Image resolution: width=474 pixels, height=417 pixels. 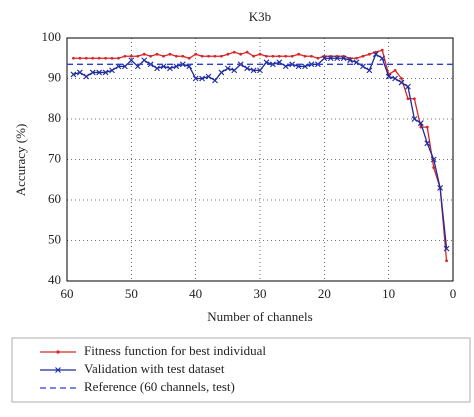 I want to click on x-tick-label: 50, so click(x=131, y=293).